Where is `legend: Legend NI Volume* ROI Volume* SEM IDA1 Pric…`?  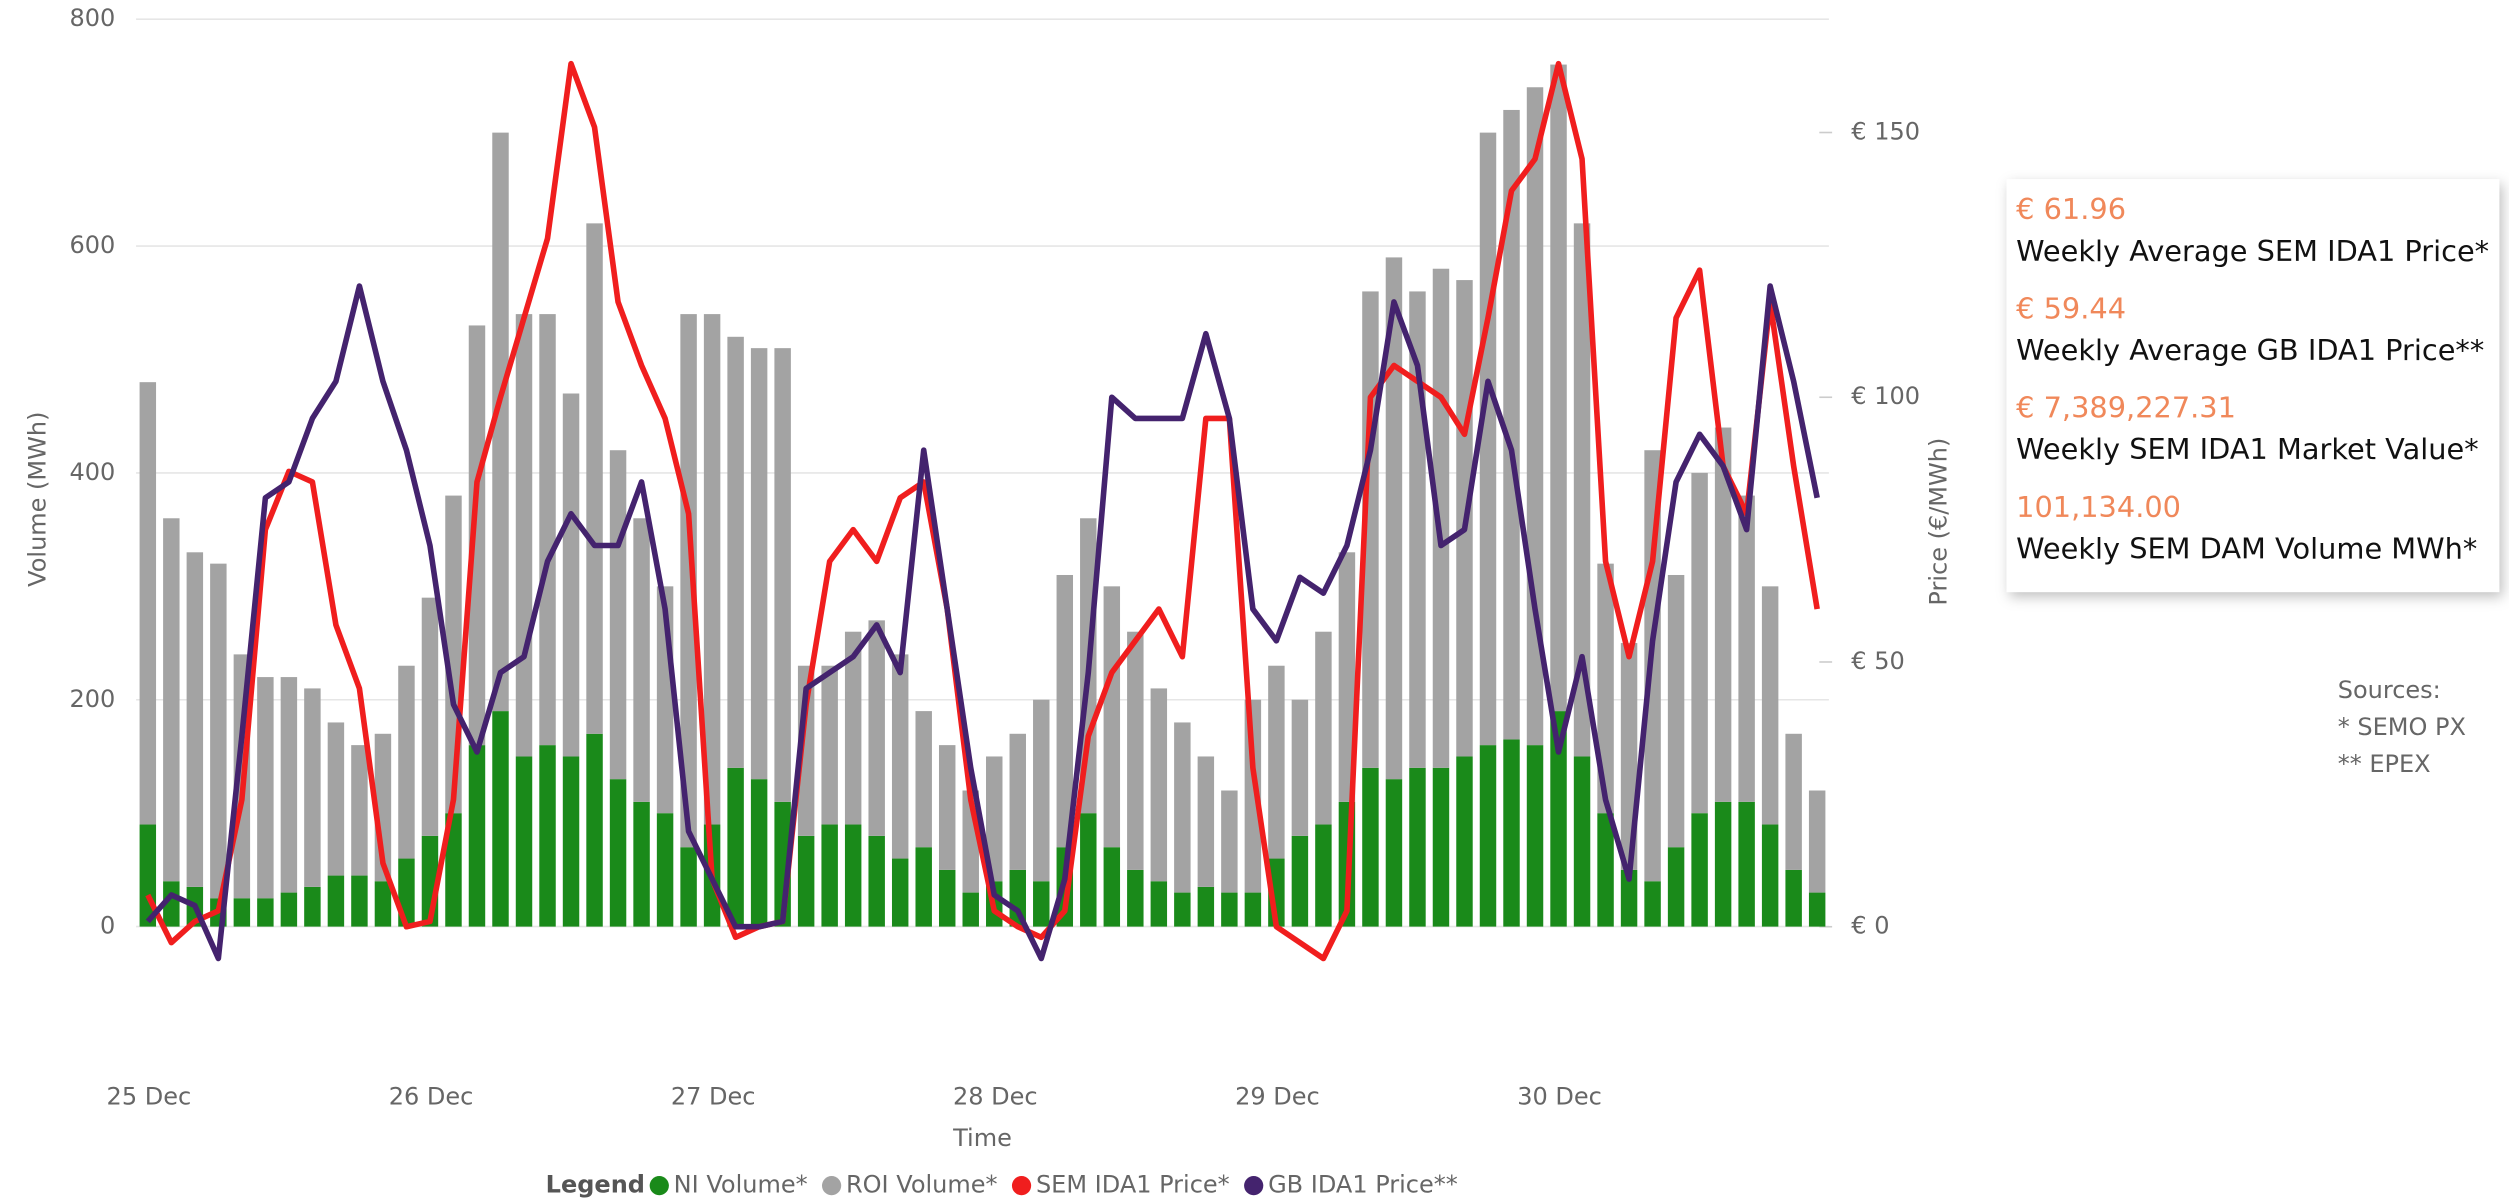
legend: Legend NI Volume* ROI Volume* SEM IDA1 Pric… is located at coordinates (1002, 1185).